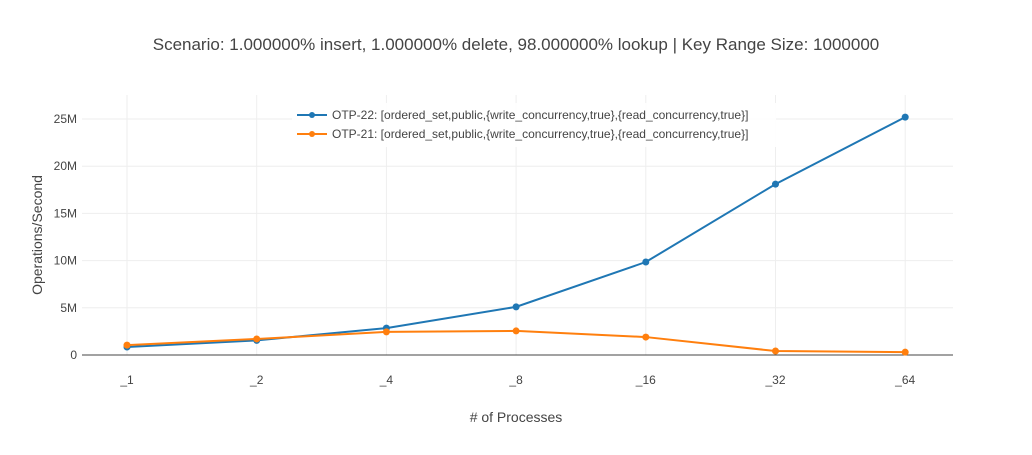 This screenshot has width=1032, height=455. I want to click on x-tick-label: _64, so click(904, 380).